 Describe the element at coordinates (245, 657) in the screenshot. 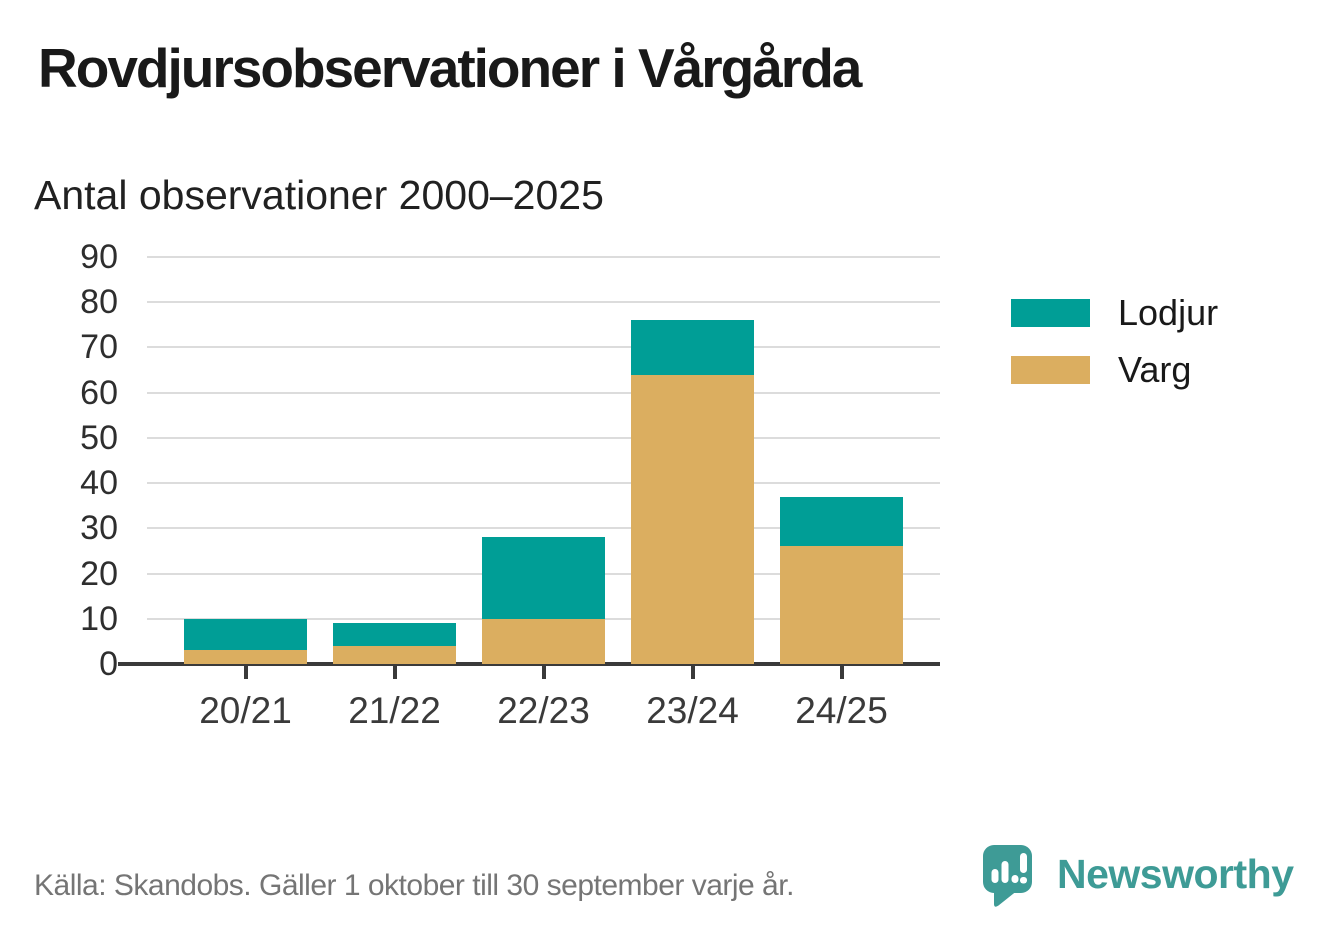

I see `bar-20/21-varg` at that location.